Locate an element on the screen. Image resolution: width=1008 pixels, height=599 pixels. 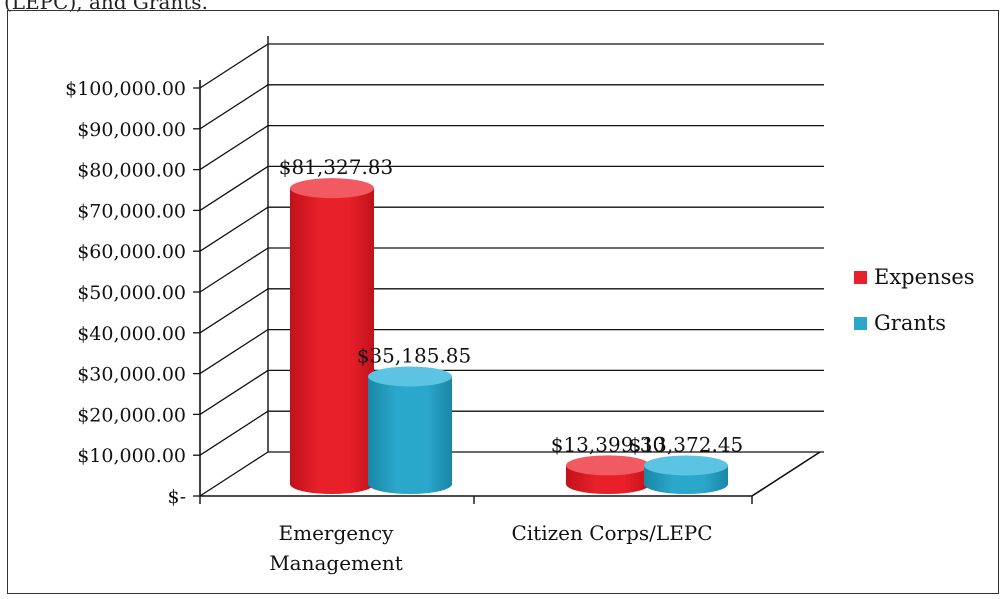
x-category-label: Emergency Management is located at coordinates (336, 548).